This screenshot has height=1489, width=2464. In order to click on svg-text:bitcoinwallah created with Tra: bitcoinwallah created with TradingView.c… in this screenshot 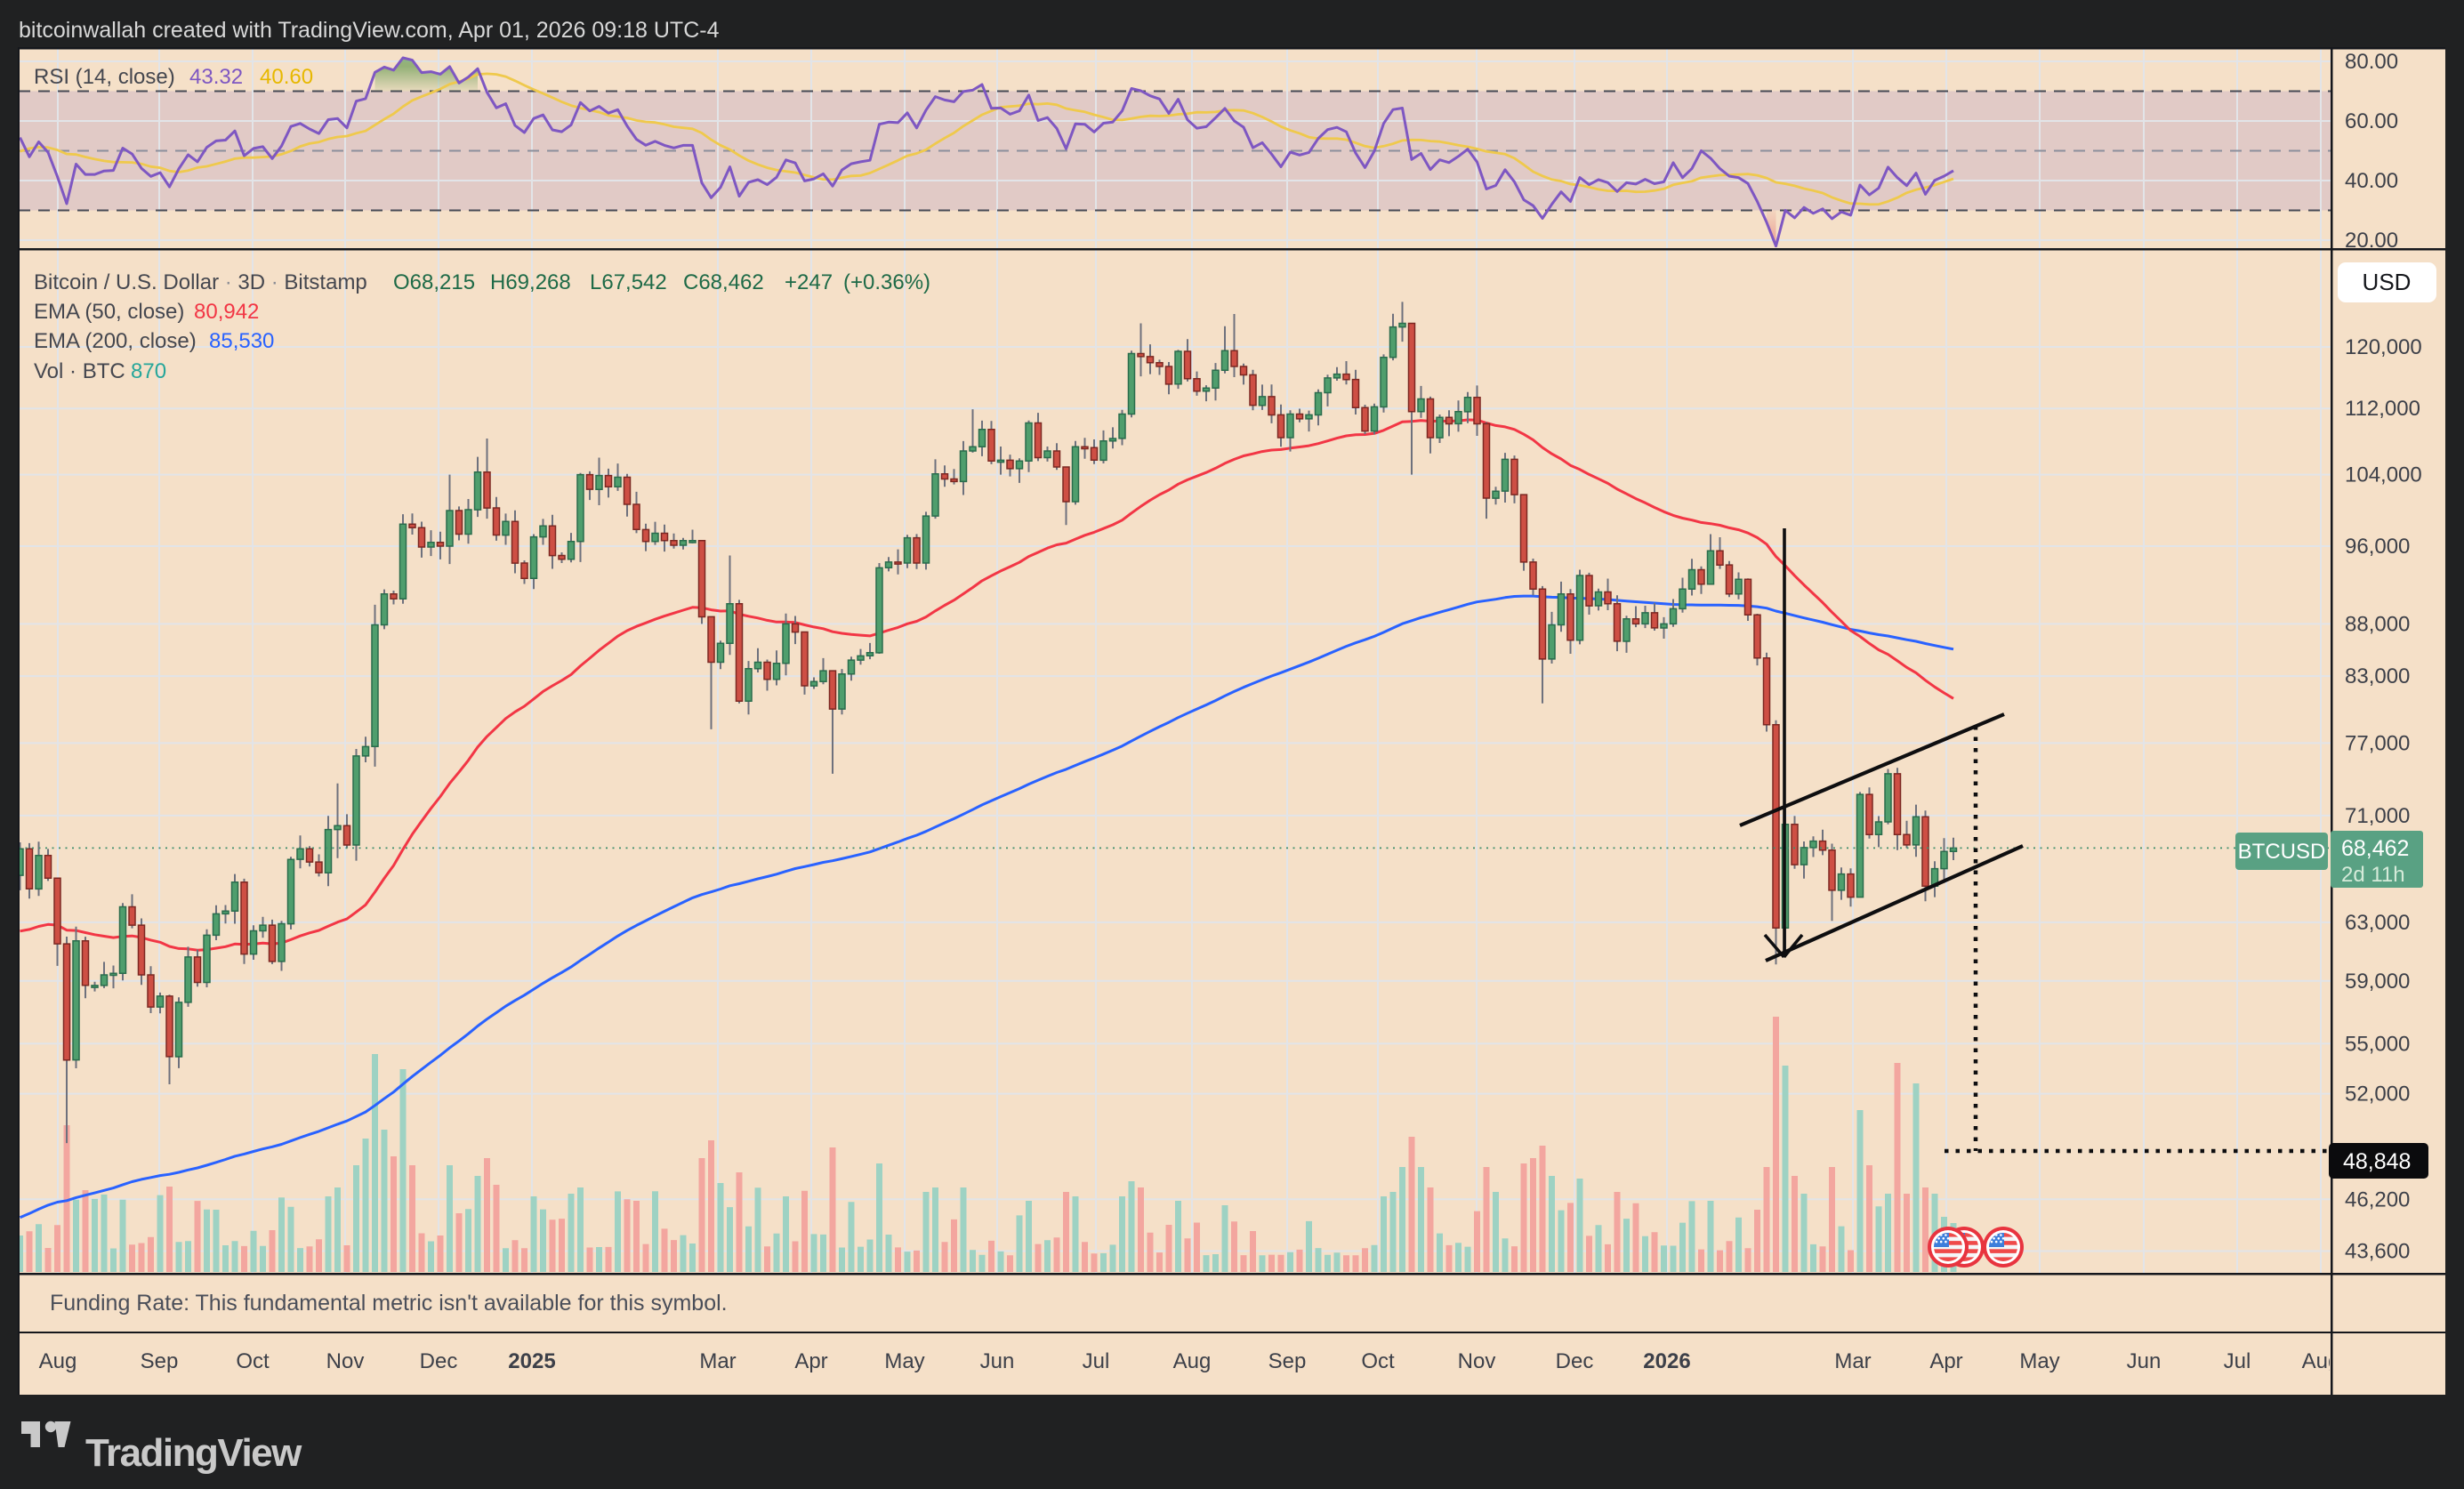, I will do `click(370, 30)`.